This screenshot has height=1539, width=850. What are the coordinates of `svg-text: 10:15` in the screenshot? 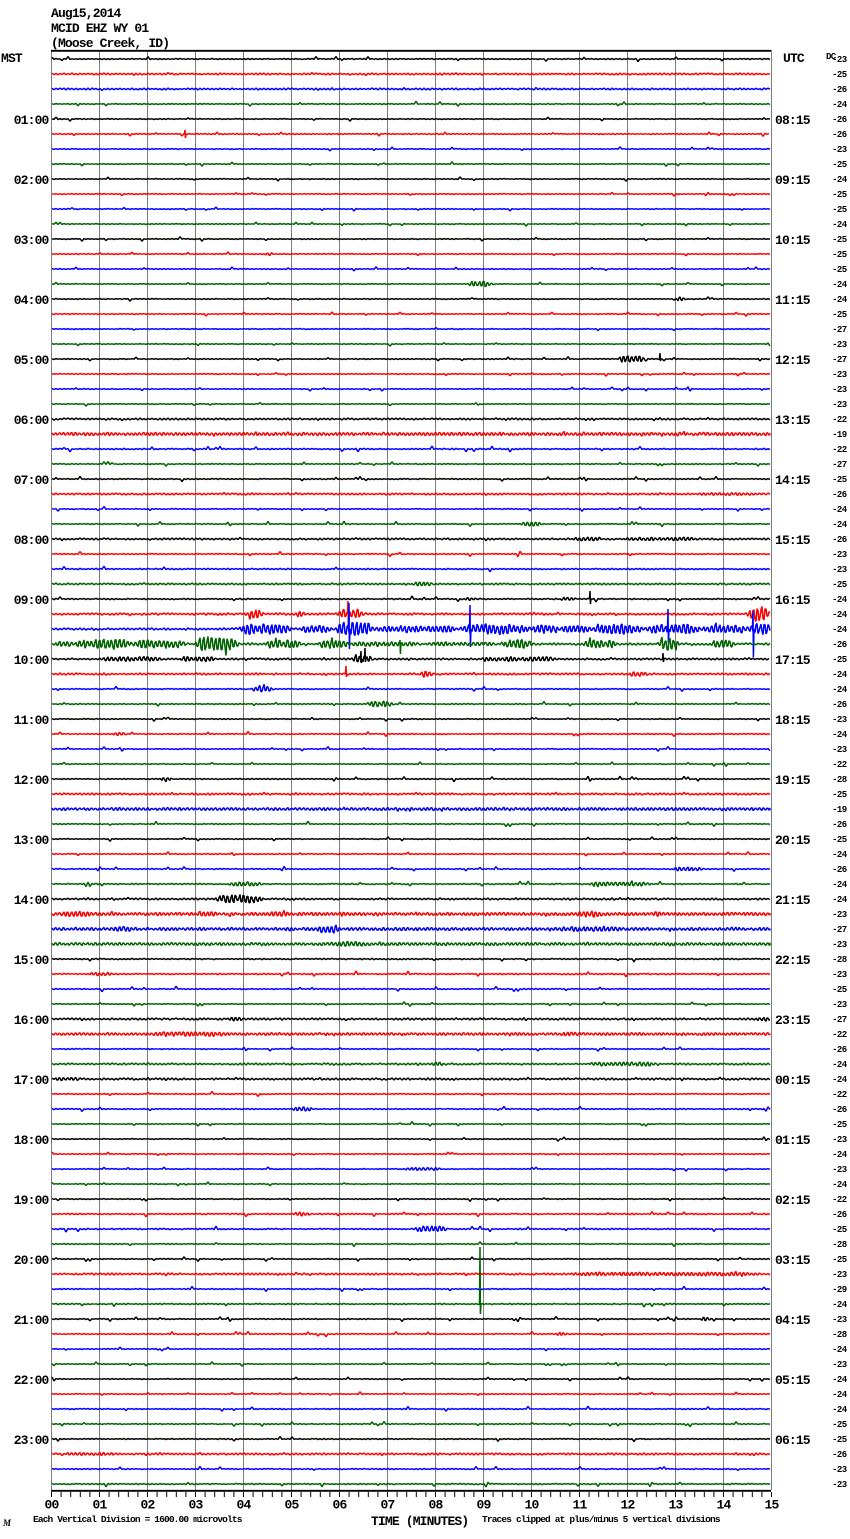 It's located at (793, 240).